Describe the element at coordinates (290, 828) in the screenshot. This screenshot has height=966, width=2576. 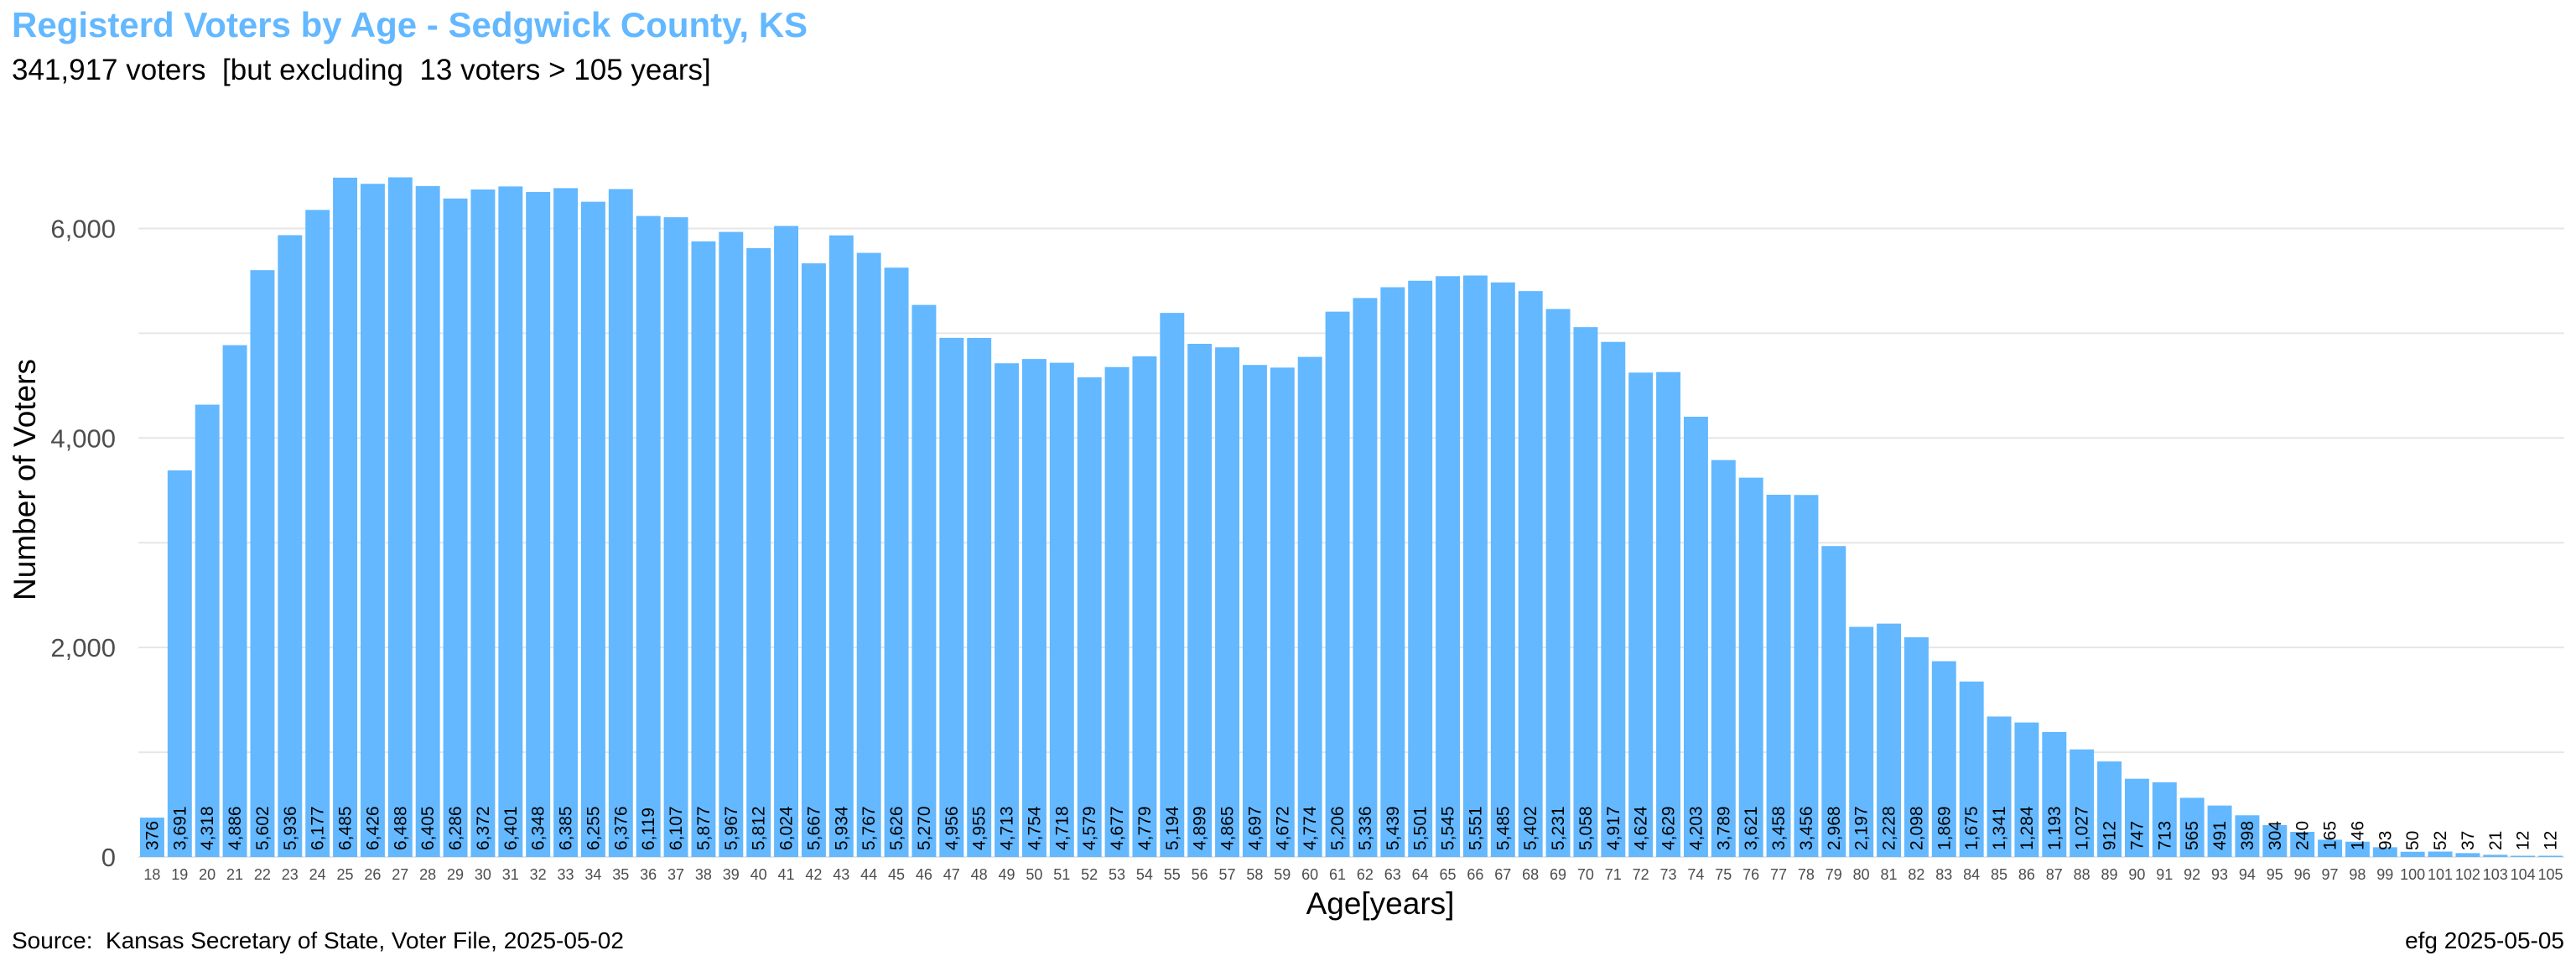
I see `value-label: 5,936` at that location.